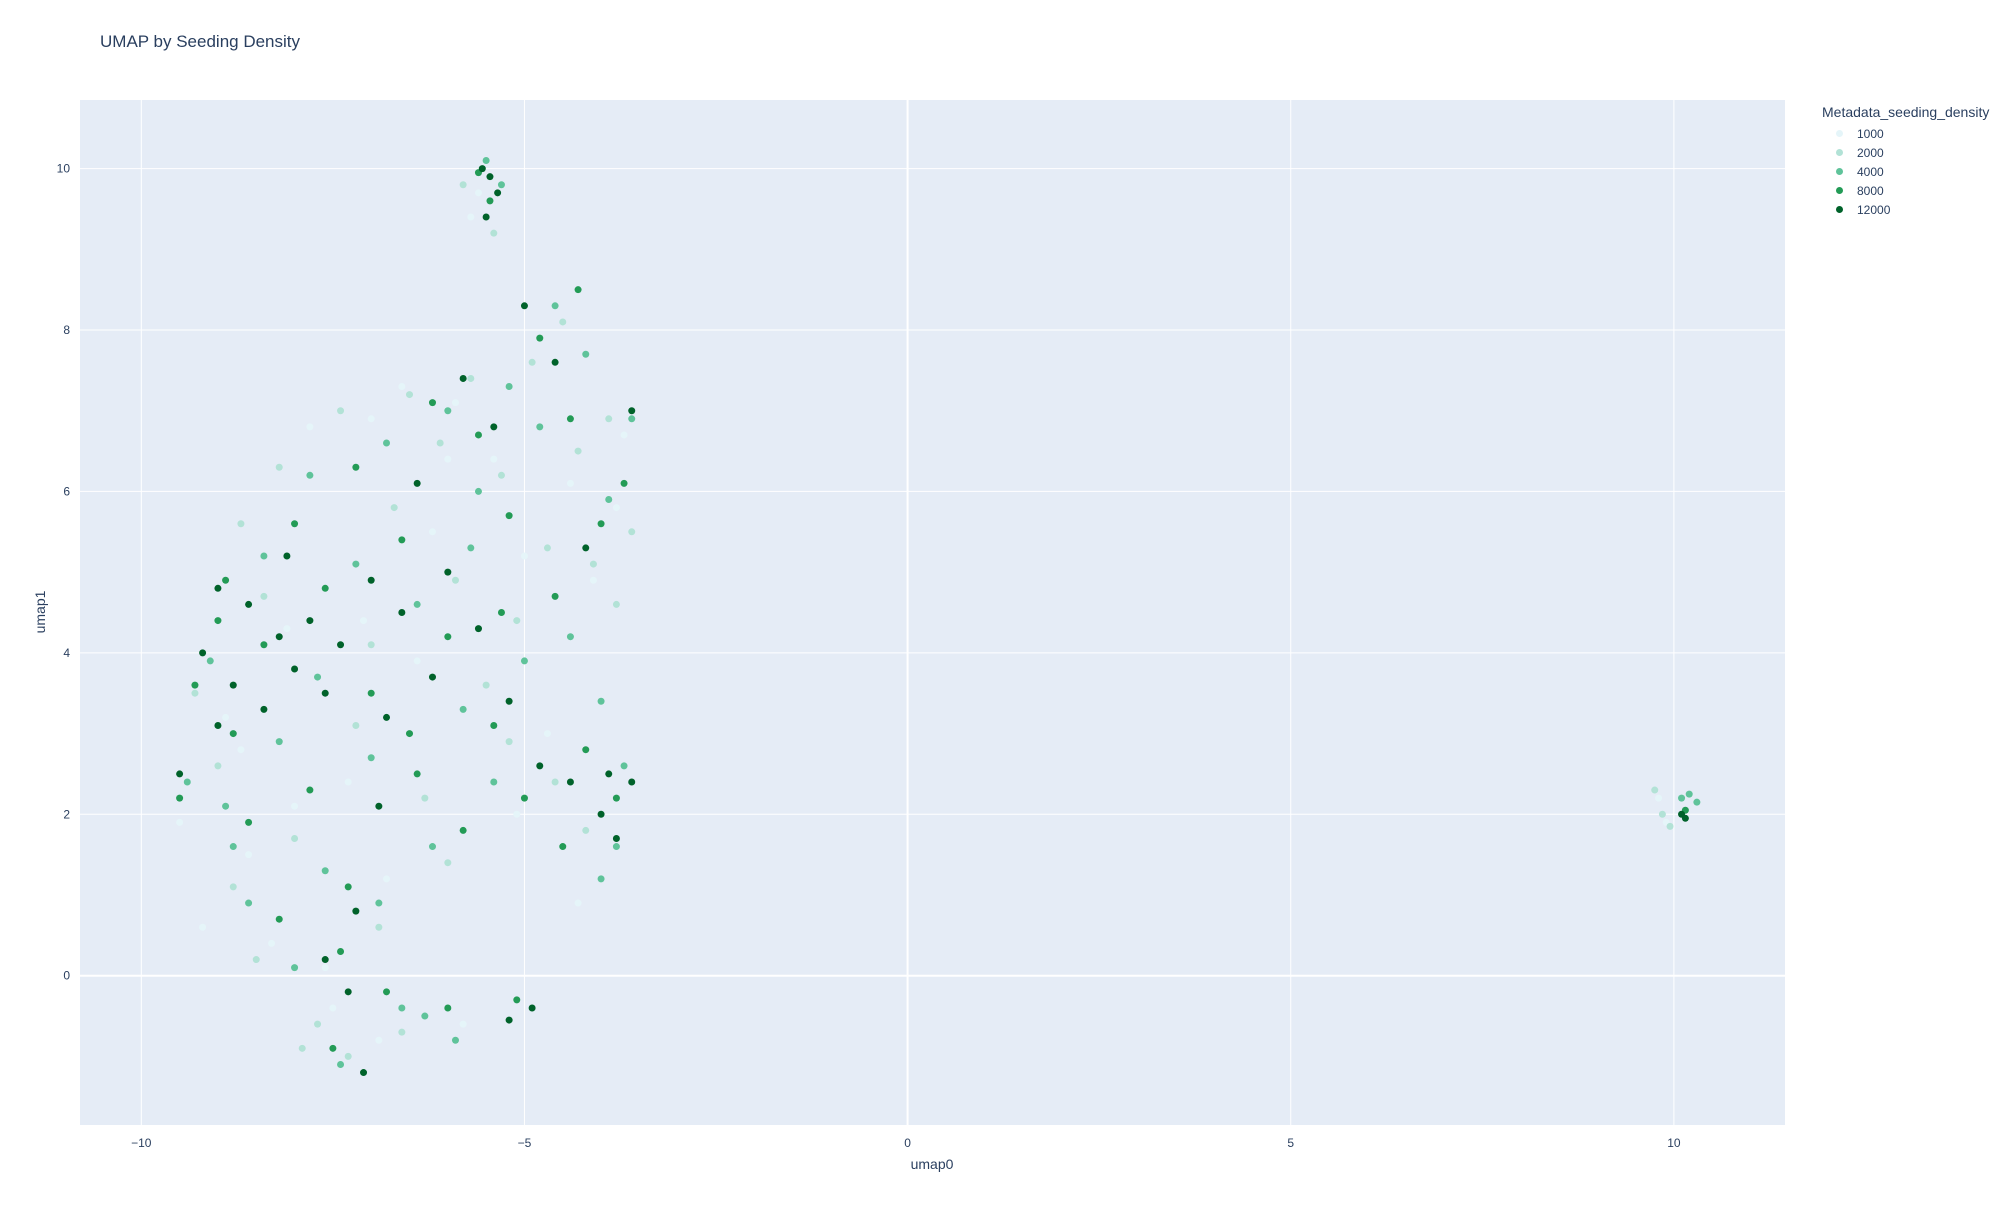 This screenshot has height=1205, width=2000. What do you see at coordinates (1905, 171) in the screenshot?
I see `legend-item-4000: 4000` at bounding box center [1905, 171].